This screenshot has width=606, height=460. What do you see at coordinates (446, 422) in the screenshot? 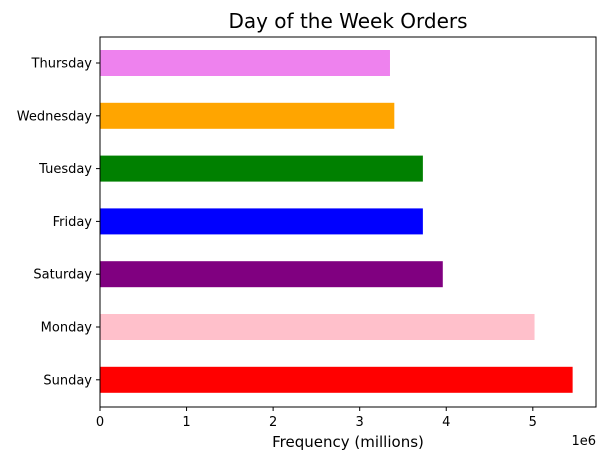
I see `x-tick-label: 4` at bounding box center [446, 422].